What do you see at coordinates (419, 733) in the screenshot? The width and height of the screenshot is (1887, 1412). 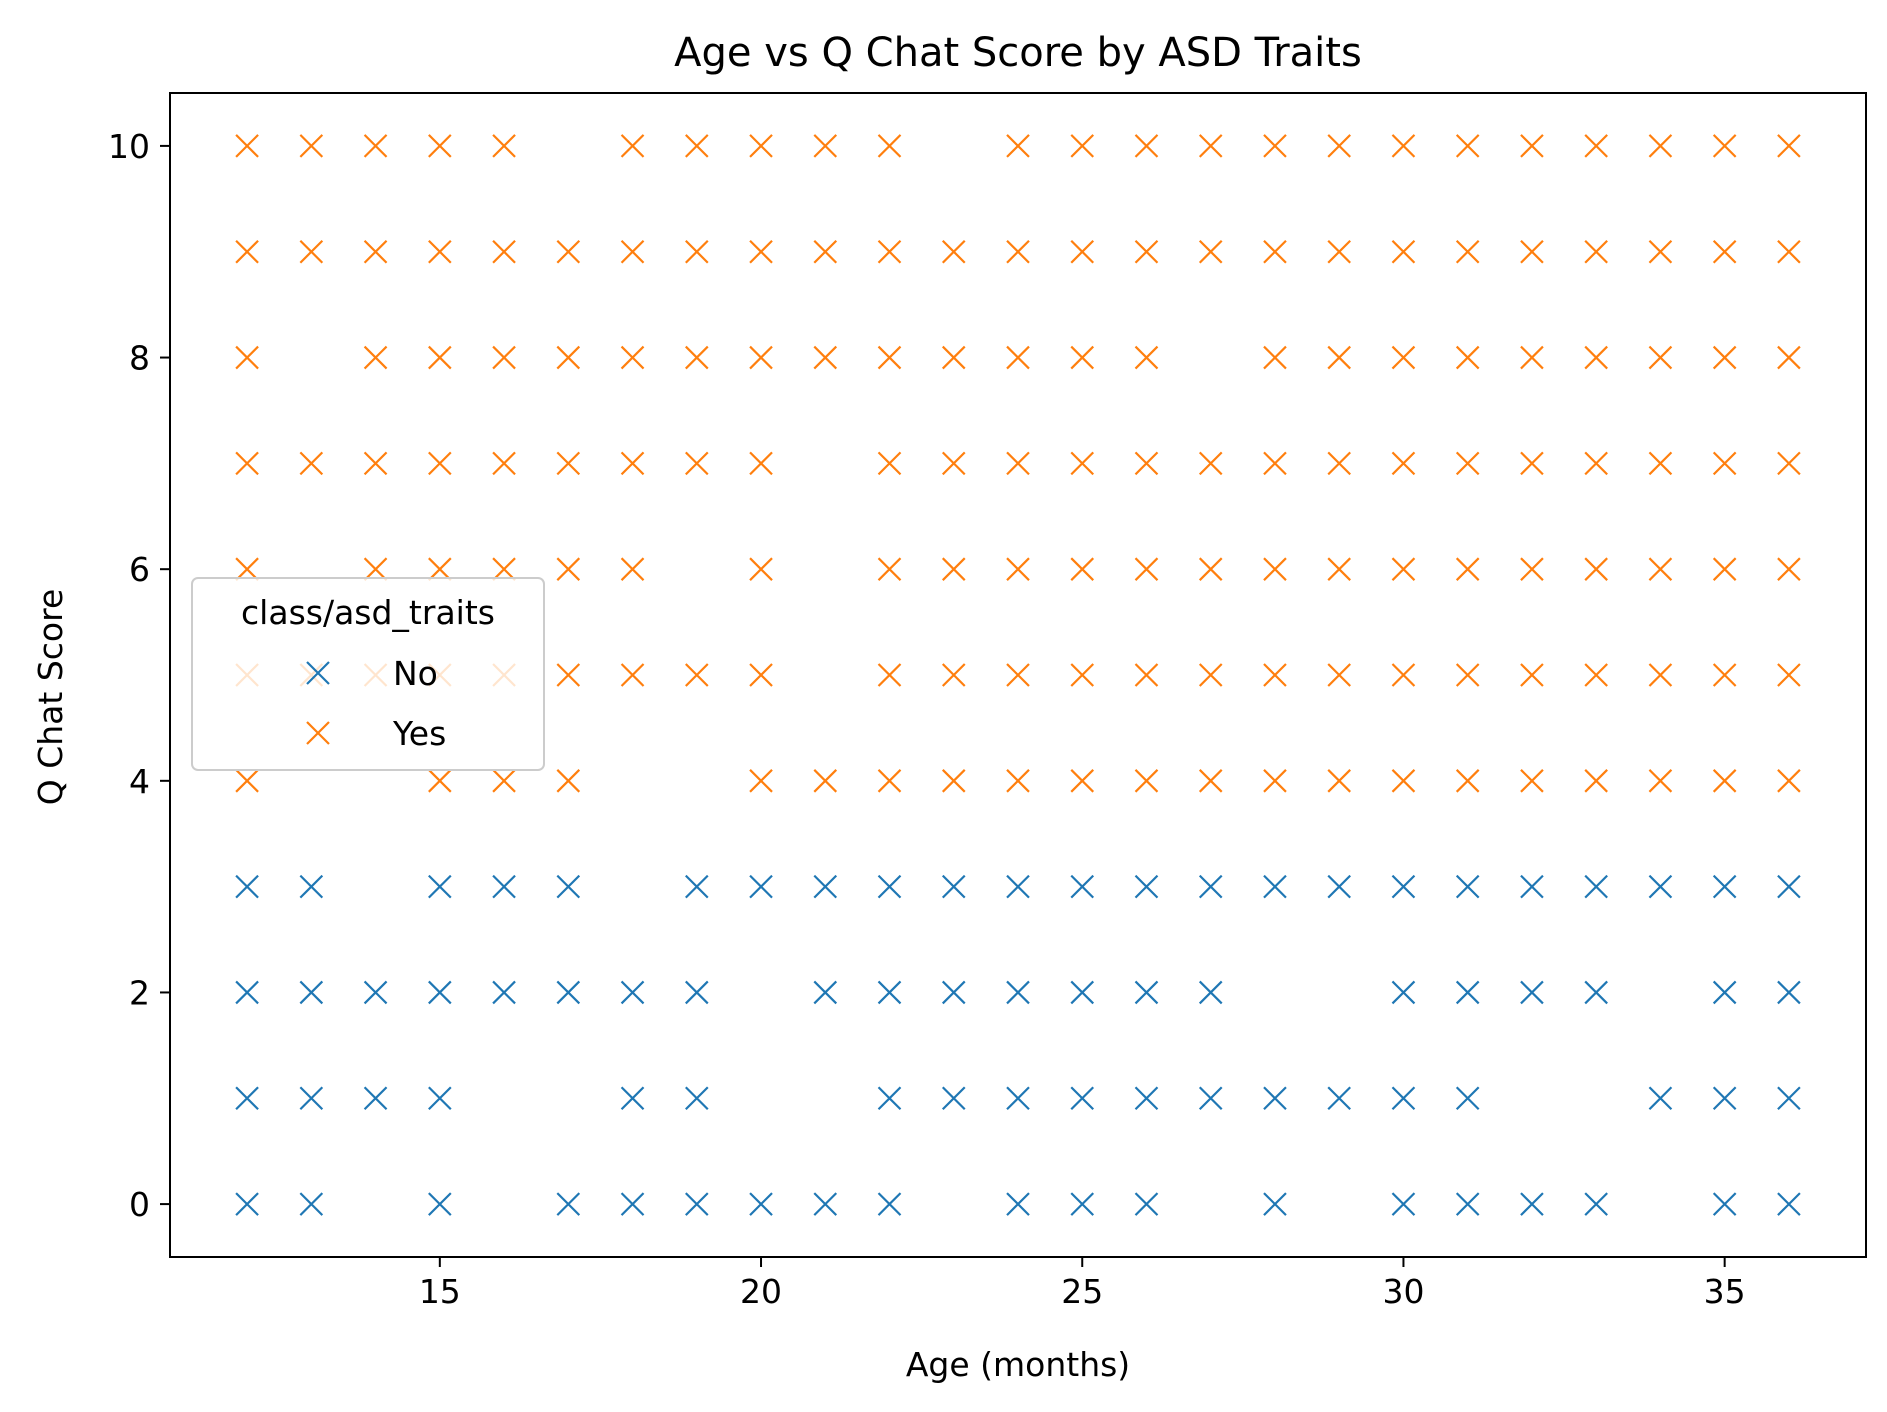 I see `legend-label-yes: Yes` at bounding box center [419, 733].